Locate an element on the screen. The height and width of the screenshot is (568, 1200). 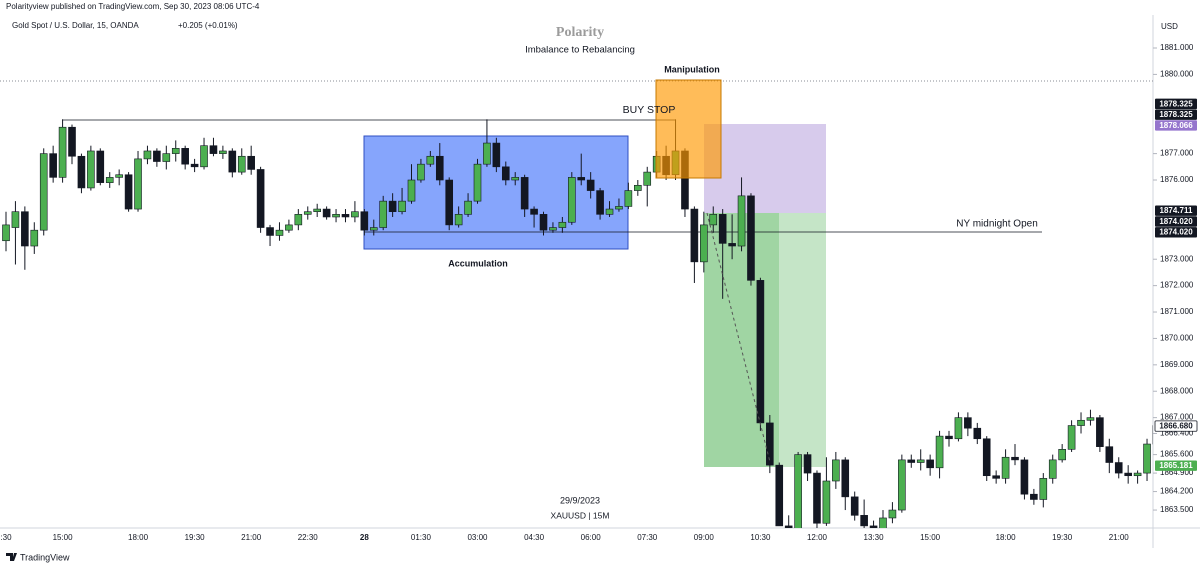
price-label: 1865.181 is located at coordinates (1176, 465).